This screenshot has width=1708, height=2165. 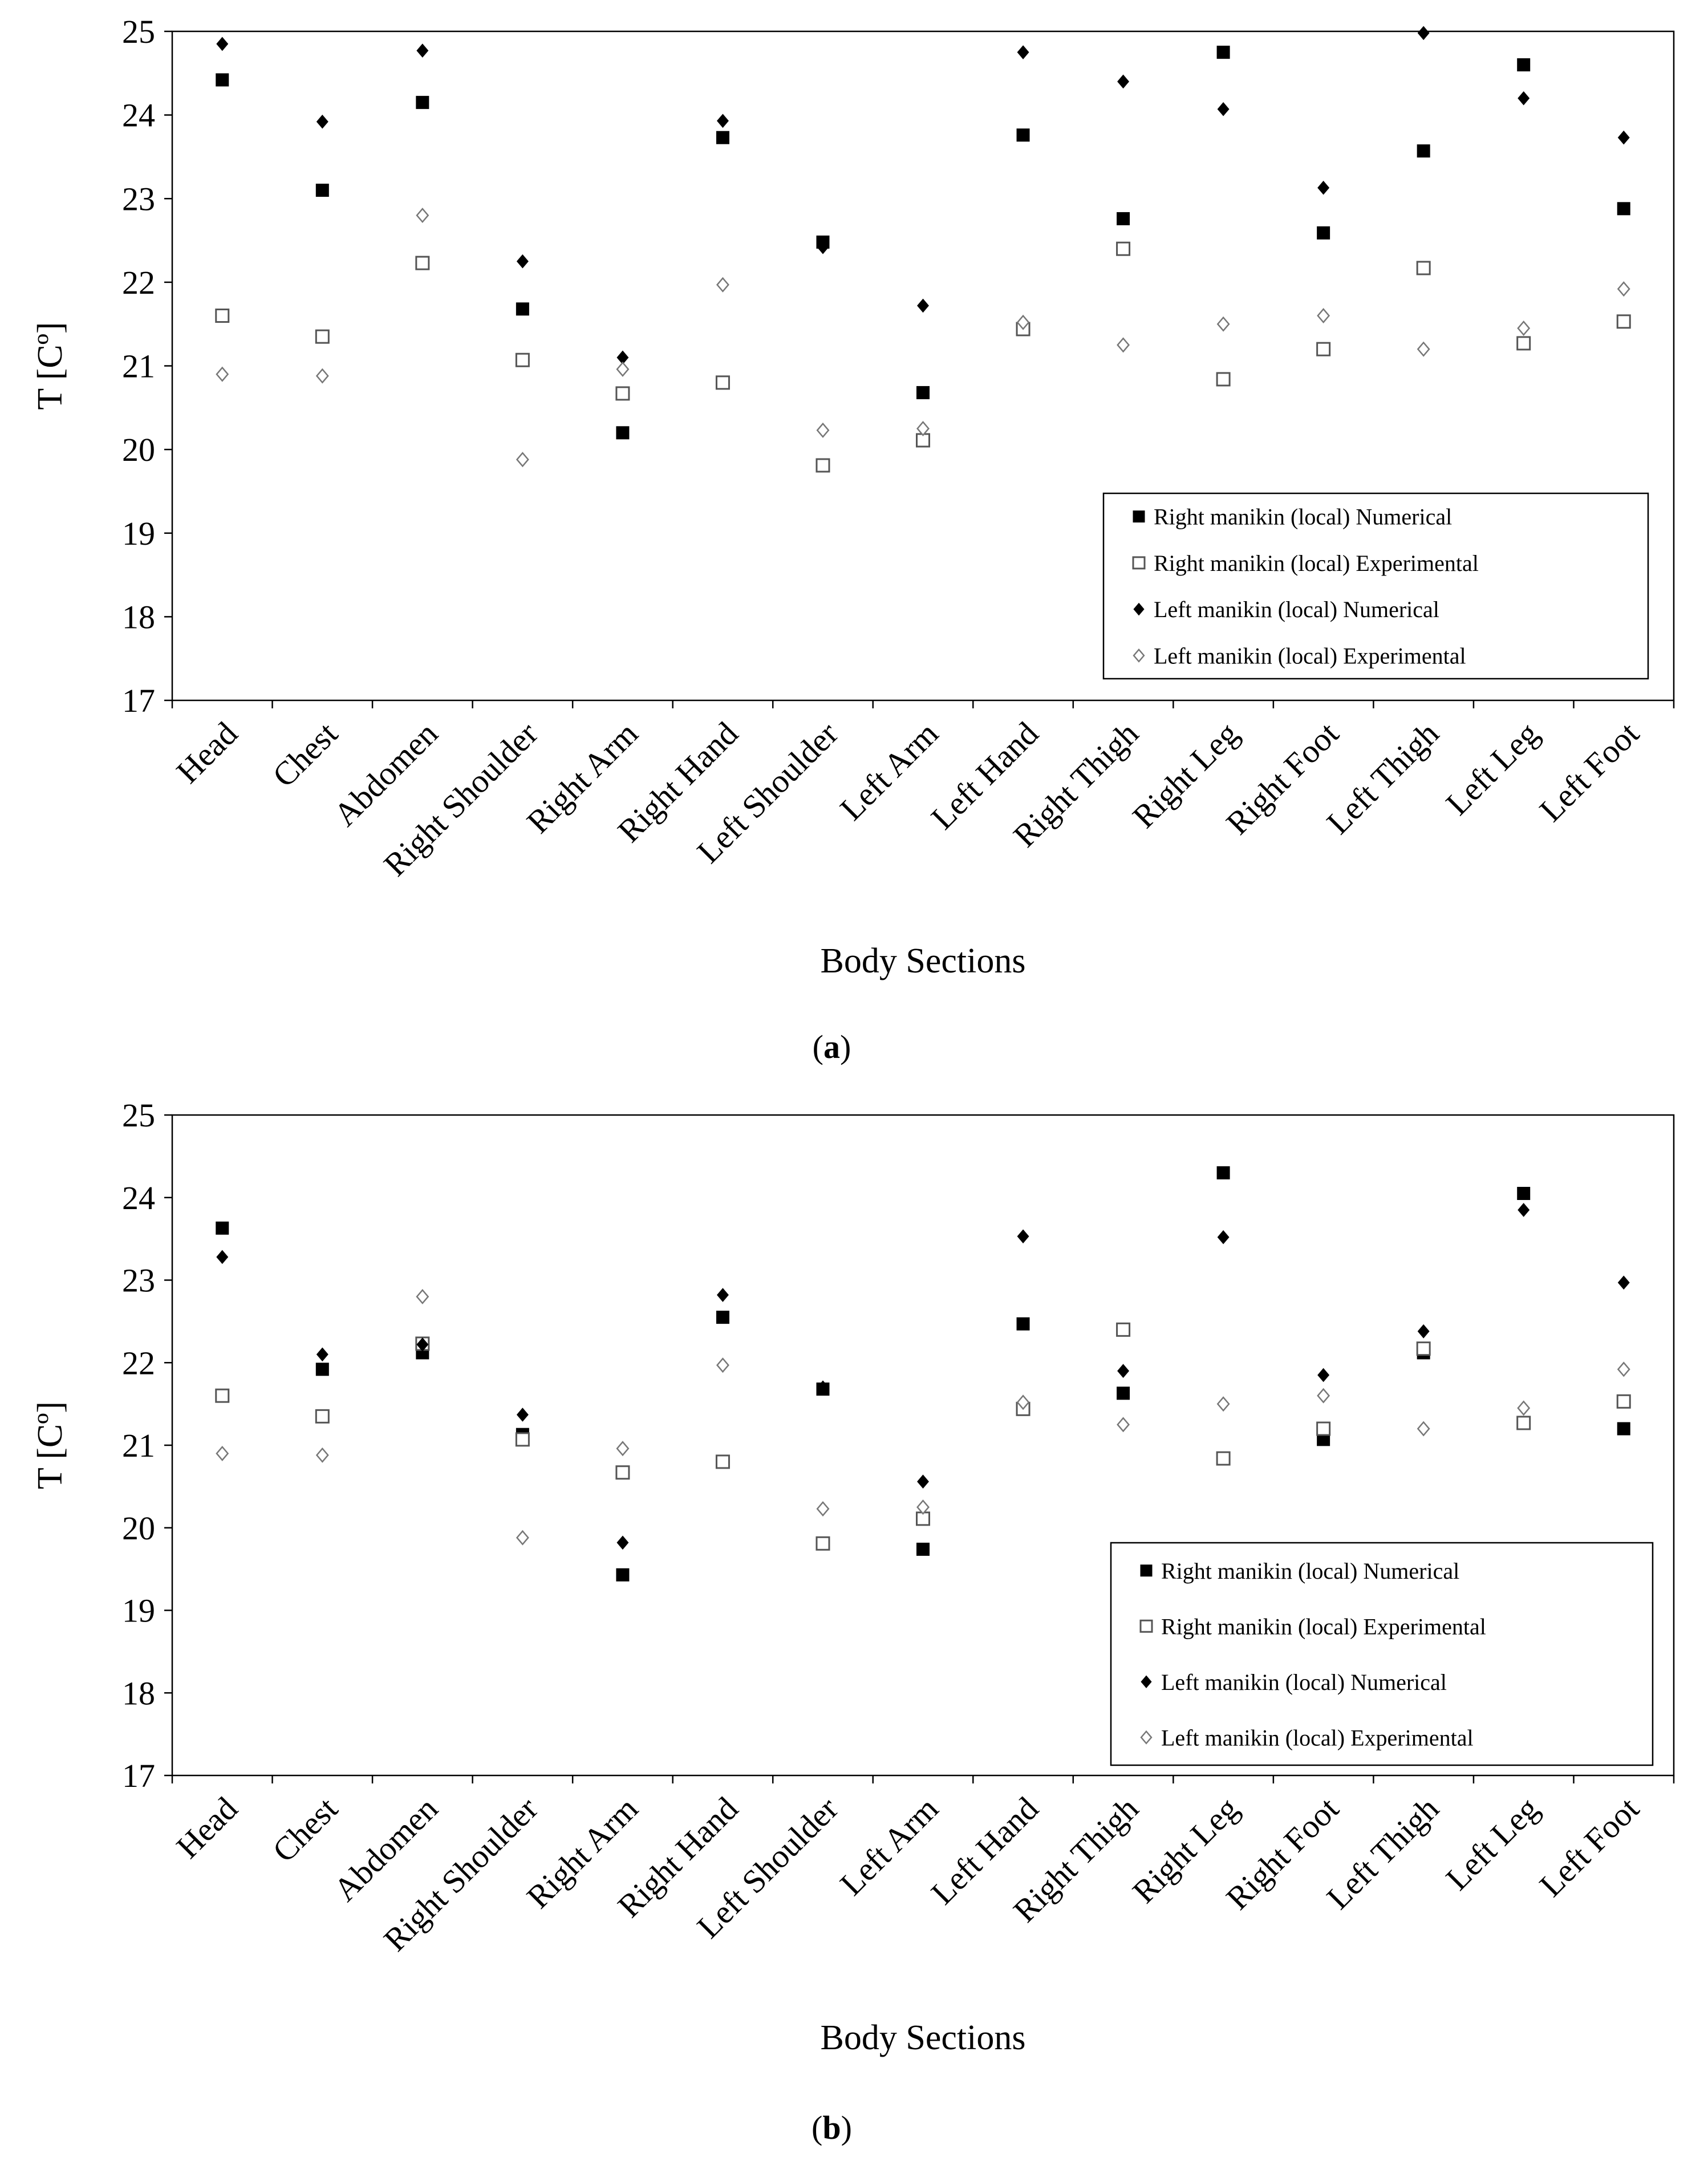 I want to click on series-square-open, so click(x=923, y=357).